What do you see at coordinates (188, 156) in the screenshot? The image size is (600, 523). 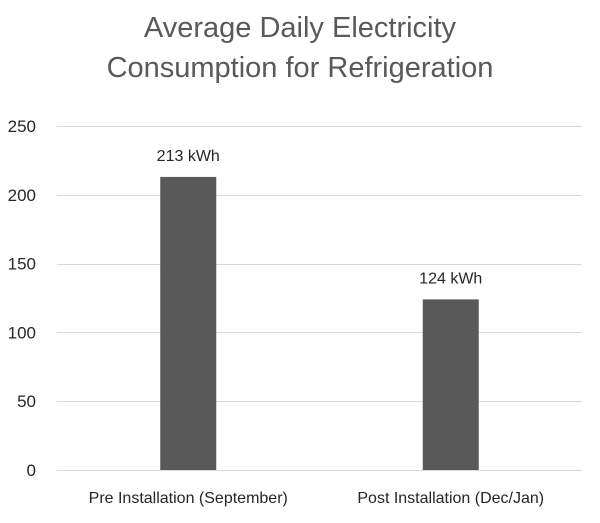 I see `data-label-1: 213 kWh` at bounding box center [188, 156].